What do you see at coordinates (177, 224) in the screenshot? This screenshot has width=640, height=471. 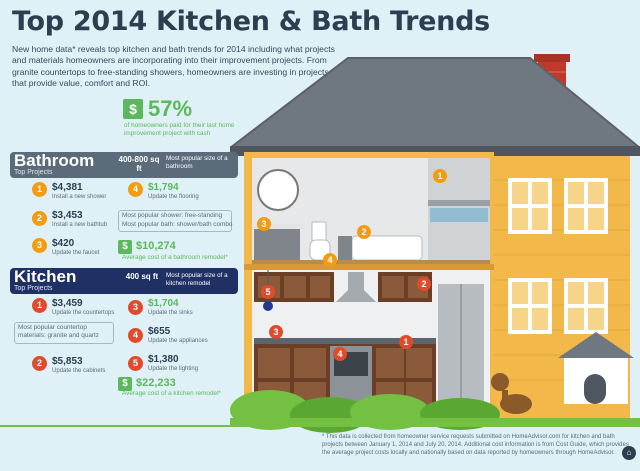 I see `bath-note-bath: Most popular bath: shower/bath combo` at bounding box center [177, 224].